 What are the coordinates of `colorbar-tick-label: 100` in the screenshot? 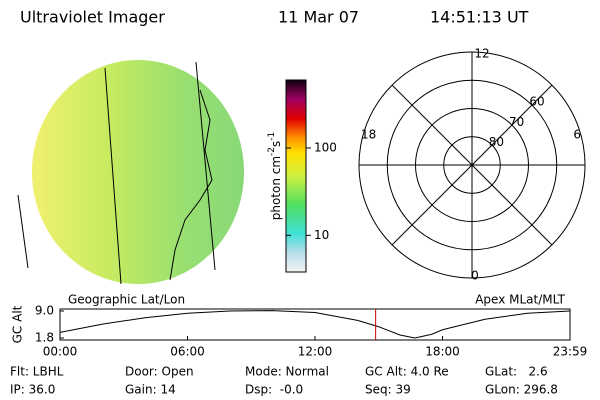 It's located at (325, 147).